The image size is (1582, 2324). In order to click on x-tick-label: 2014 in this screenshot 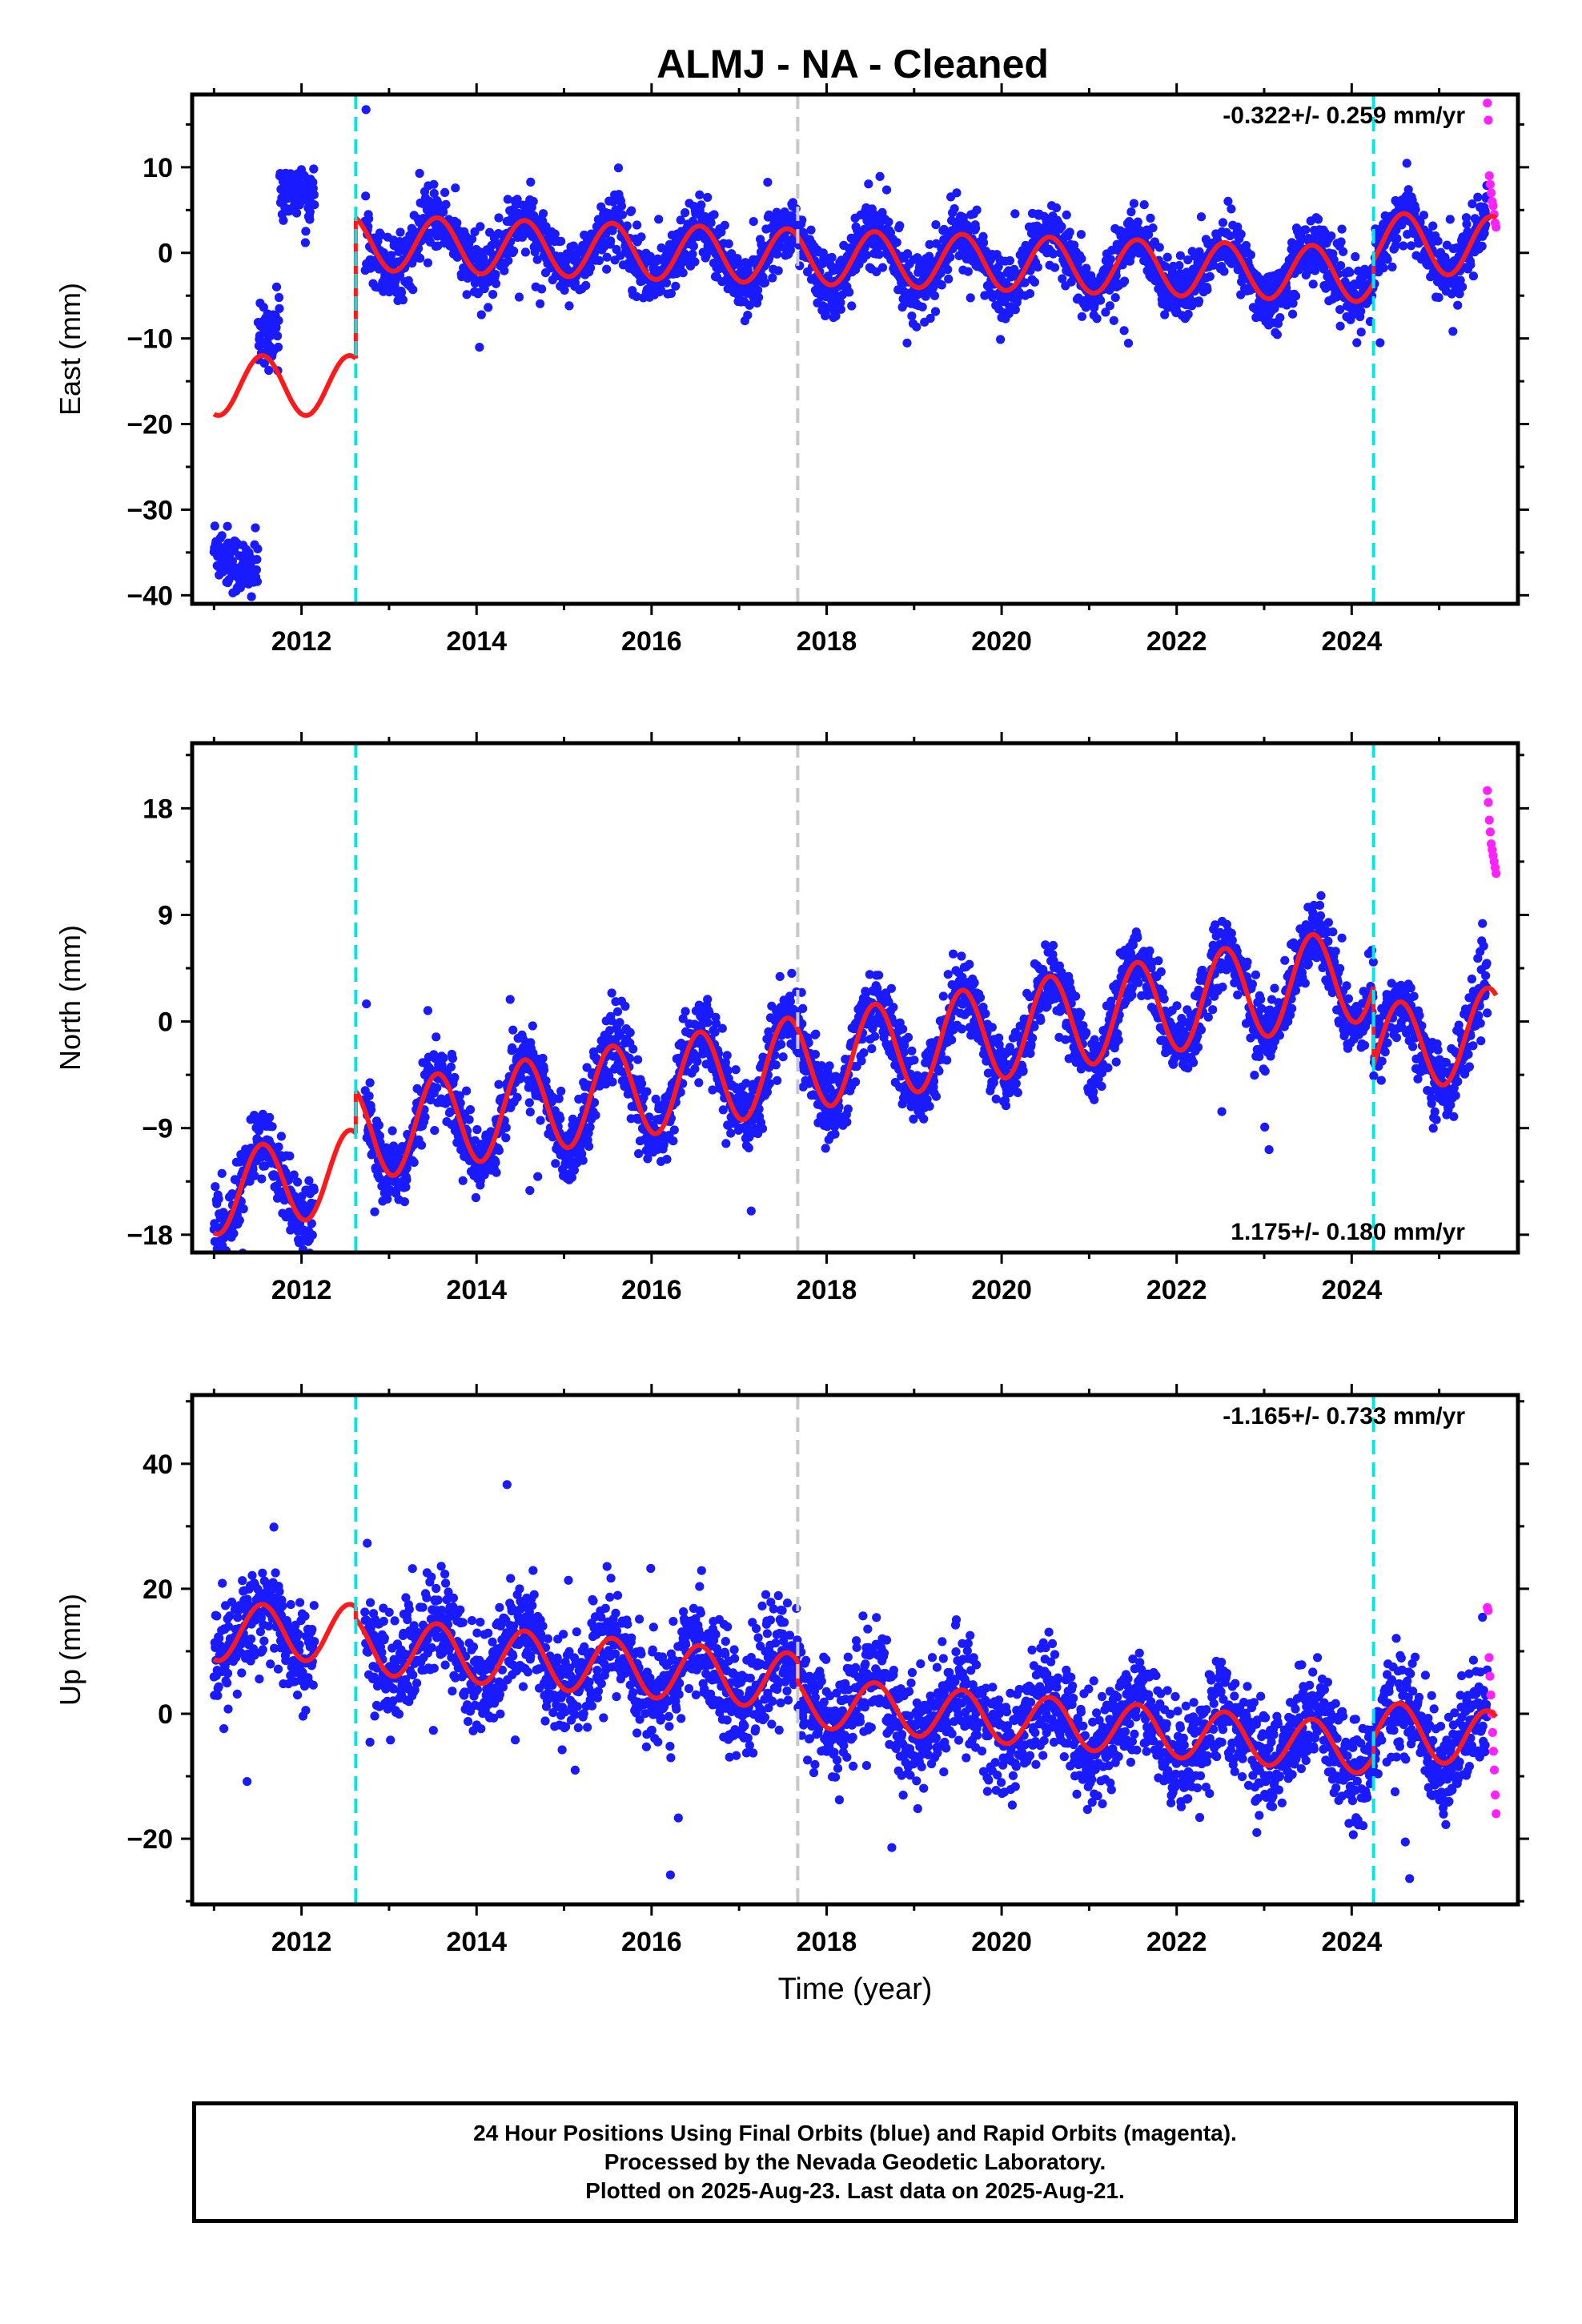, I will do `click(476, 641)`.